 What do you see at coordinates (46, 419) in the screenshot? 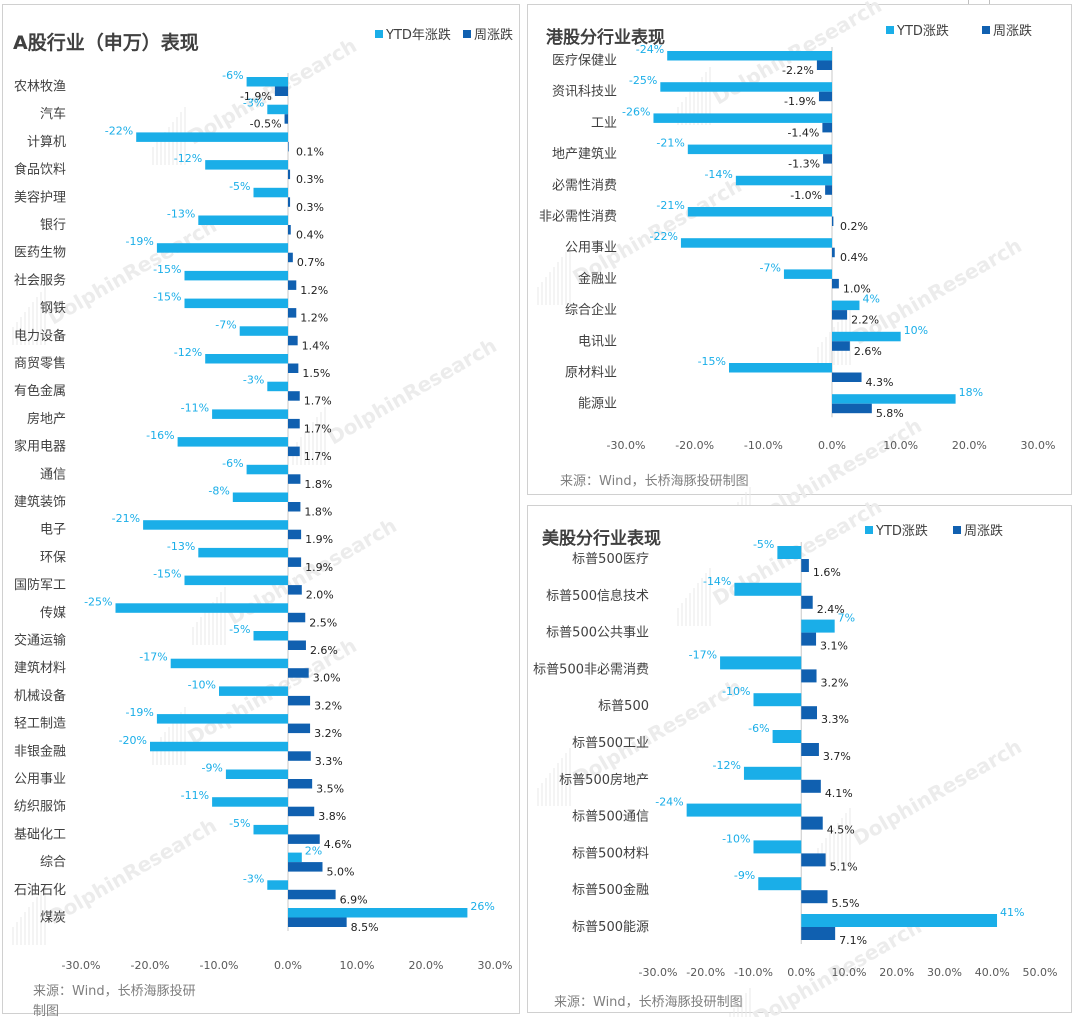
I see `category-label: 房地产` at bounding box center [46, 419].